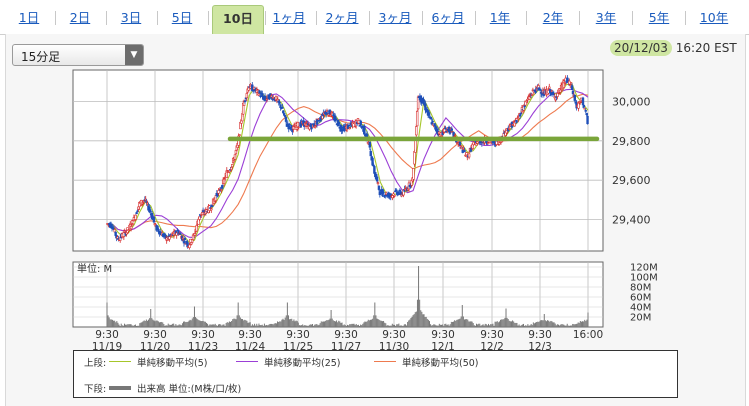  Describe the element at coordinates (374, 17) in the screenshot. I see `period-tab-bar: 1日 2日 3日 5日 10日 1ヶ月 2ヶ月 3ヶ月 6ヶ月 1年 2年 3年 5年 10年` at that location.